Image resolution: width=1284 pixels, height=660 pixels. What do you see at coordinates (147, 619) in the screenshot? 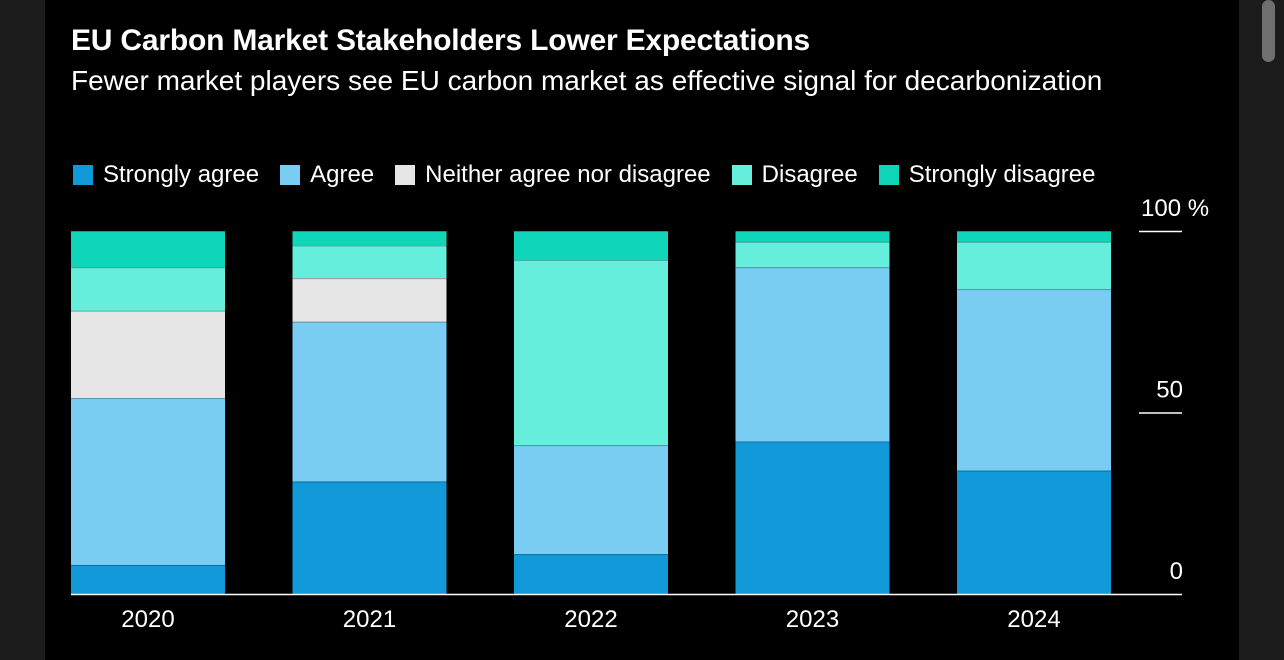
I see `x-tick-label: 2020` at bounding box center [147, 619].